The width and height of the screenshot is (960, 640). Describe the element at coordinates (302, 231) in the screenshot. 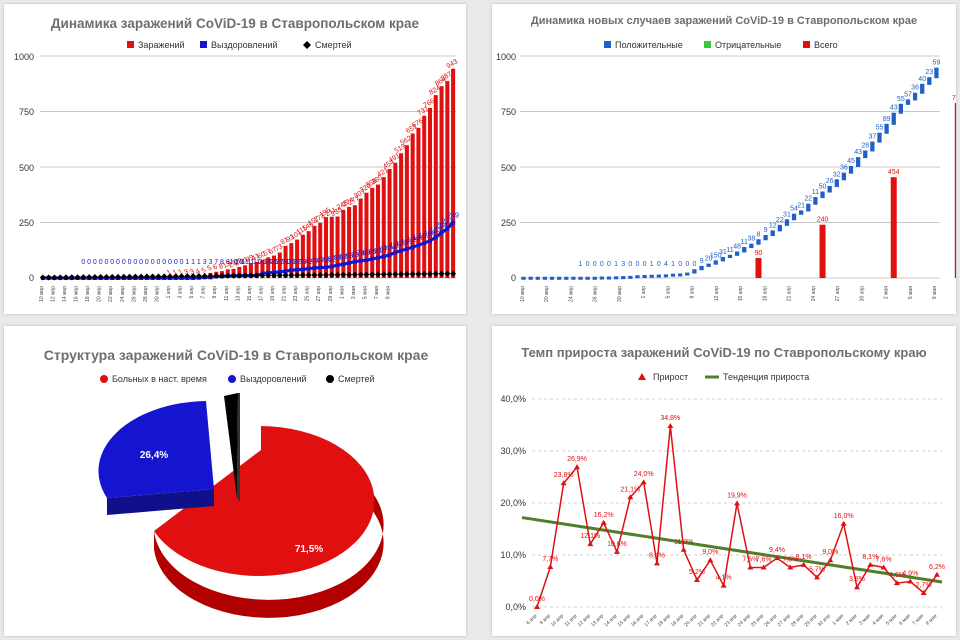

I see `infection-label: 115` at that location.